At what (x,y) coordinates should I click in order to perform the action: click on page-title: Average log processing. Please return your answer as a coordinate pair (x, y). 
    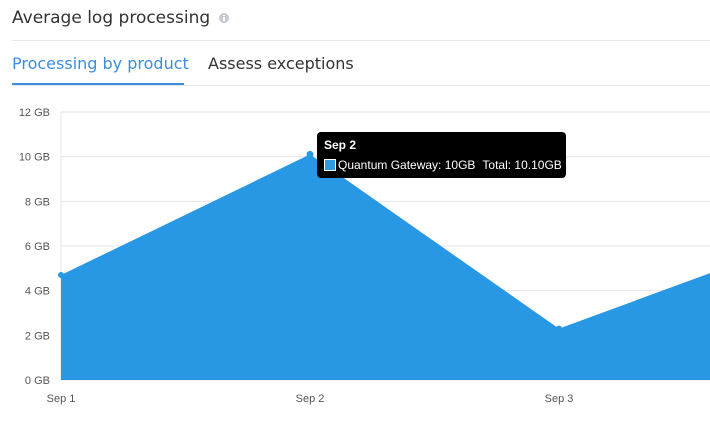
    Looking at the image, I should click on (111, 18).